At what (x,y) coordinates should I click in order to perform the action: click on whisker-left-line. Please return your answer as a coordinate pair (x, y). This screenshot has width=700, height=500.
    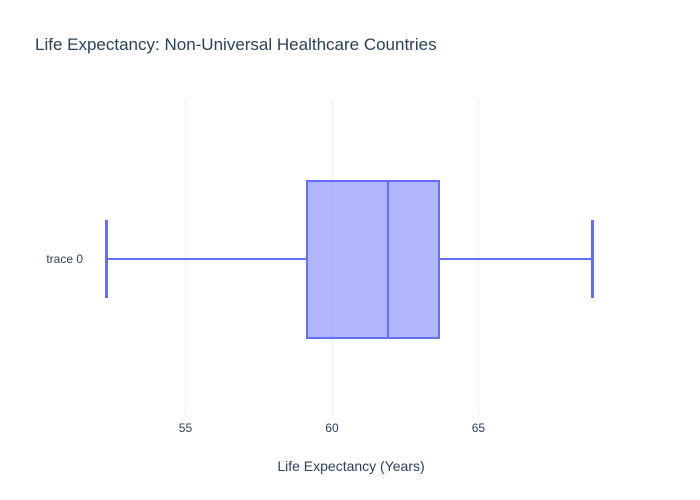
    Looking at the image, I should click on (206, 259).